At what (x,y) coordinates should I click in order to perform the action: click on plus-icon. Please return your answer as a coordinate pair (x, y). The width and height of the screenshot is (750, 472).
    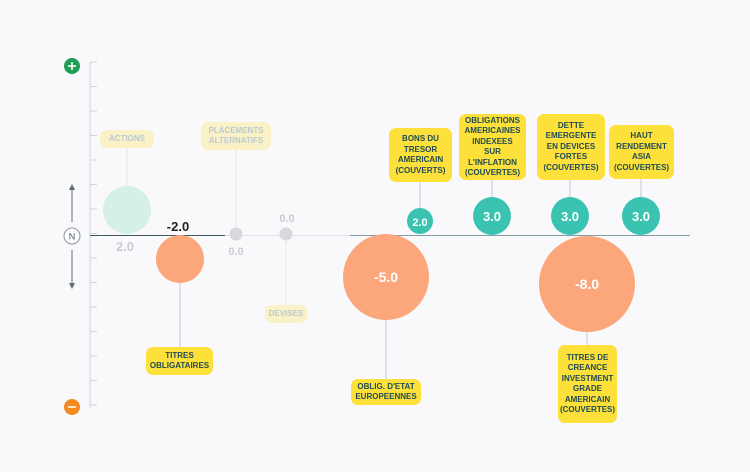
    Looking at the image, I should click on (72, 66).